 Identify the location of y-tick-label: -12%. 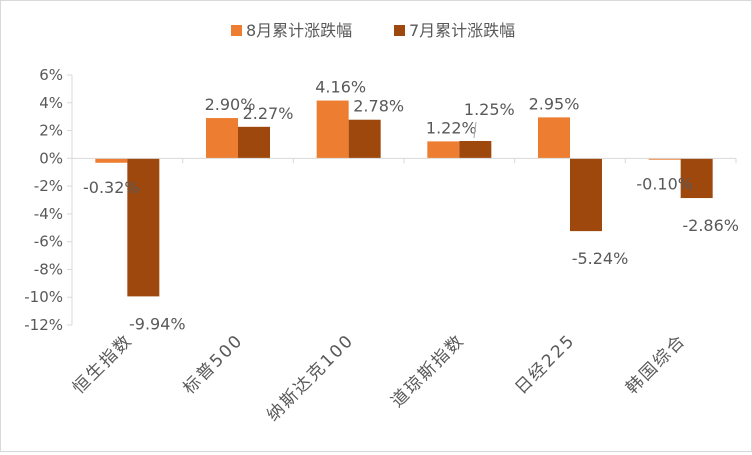
(43, 325).